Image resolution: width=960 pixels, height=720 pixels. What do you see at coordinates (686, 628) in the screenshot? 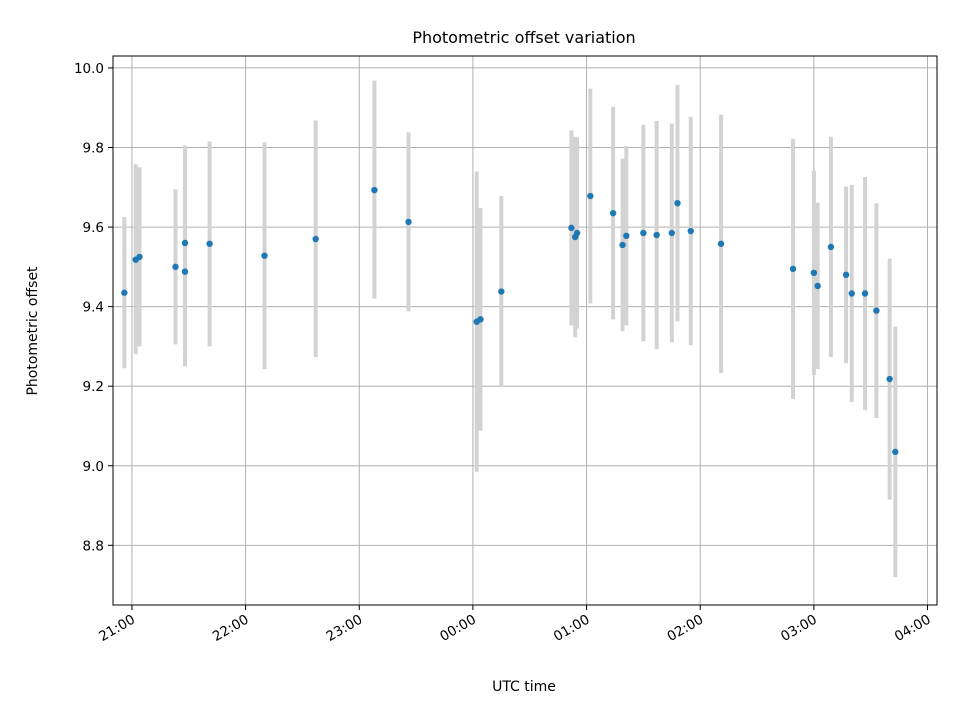
I see `x-tick-label: 02:00` at bounding box center [686, 628].